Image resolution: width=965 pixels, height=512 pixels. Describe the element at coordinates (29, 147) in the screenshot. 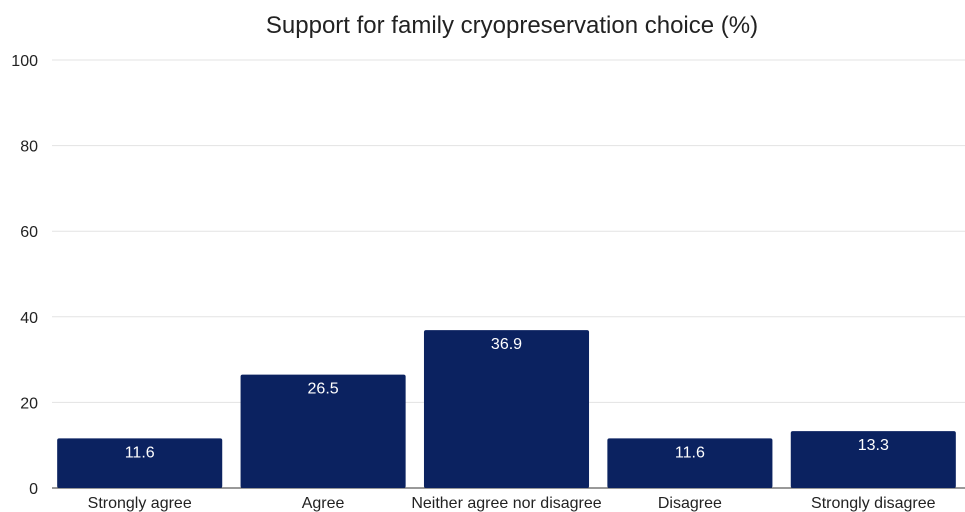

I see `y-tick-label: 80` at that location.